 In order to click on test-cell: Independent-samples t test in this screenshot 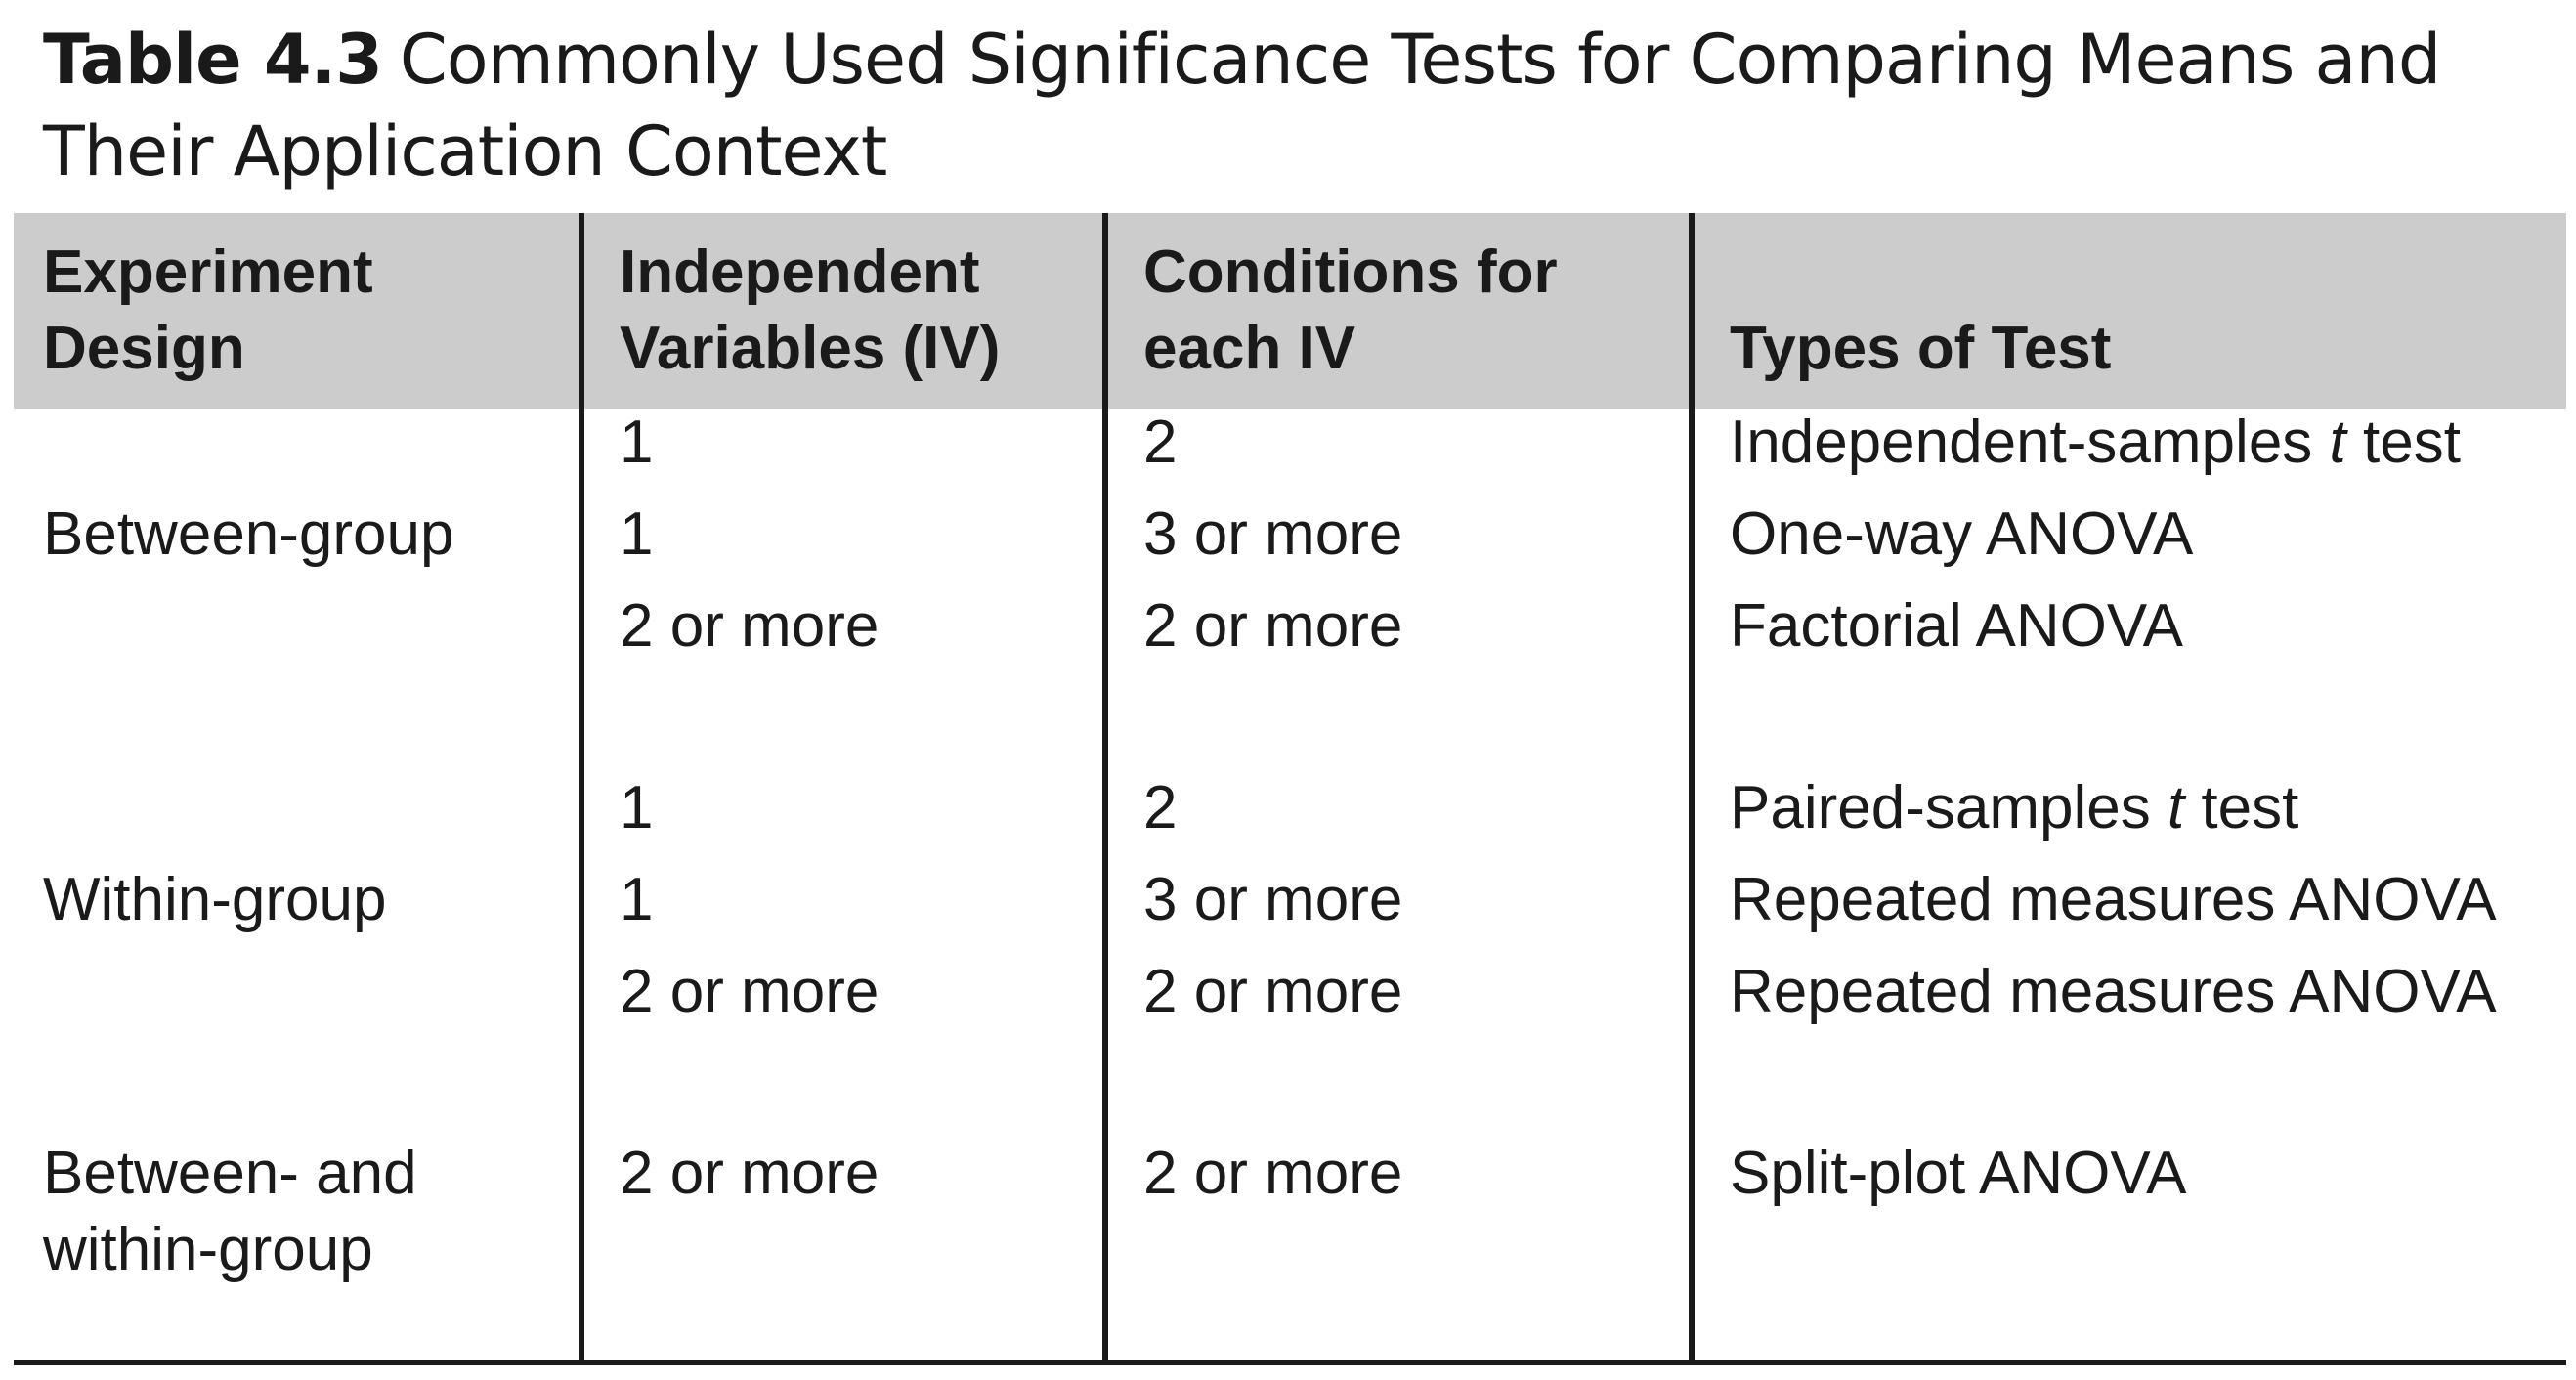, I will do `click(2095, 442)`.